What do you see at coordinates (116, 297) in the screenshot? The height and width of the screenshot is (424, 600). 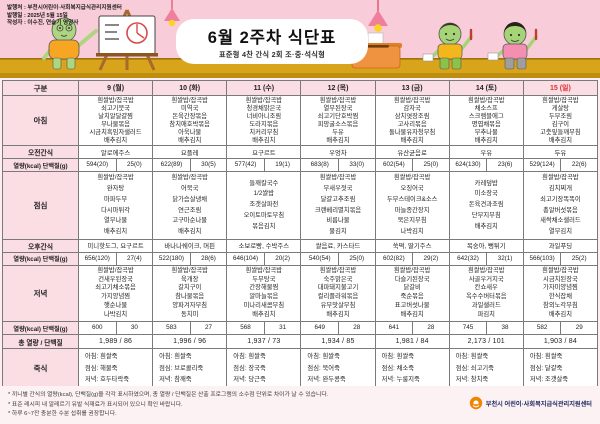 I see `menu-item: 가지양념찜` at bounding box center [116, 297].